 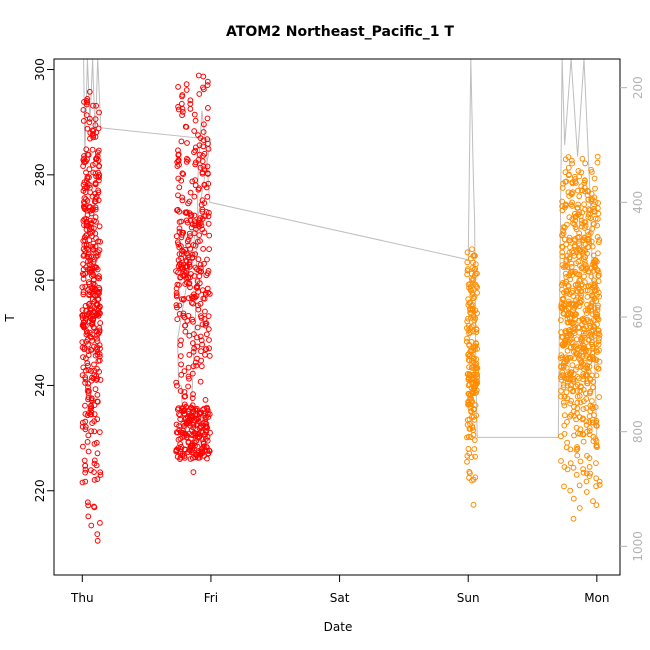 I want to click on y-right-tick-label: 800, so click(x=638, y=431).